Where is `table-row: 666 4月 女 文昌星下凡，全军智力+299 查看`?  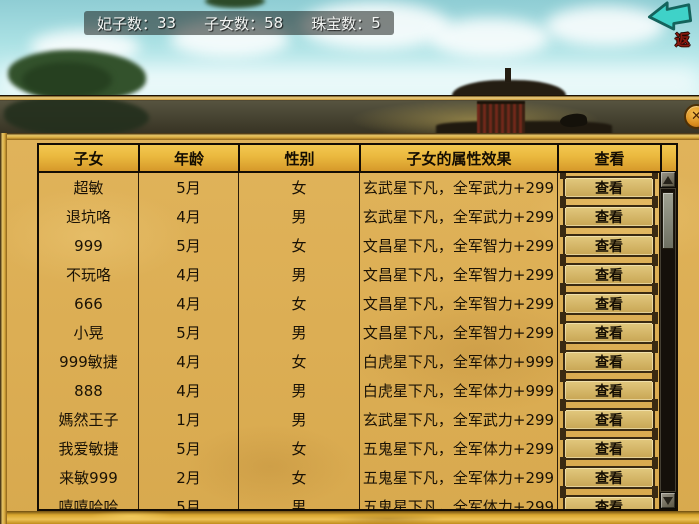
table-row: 666 4月 女 文昌星下凡，全军智力+299 查看 is located at coordinates (357, 303).